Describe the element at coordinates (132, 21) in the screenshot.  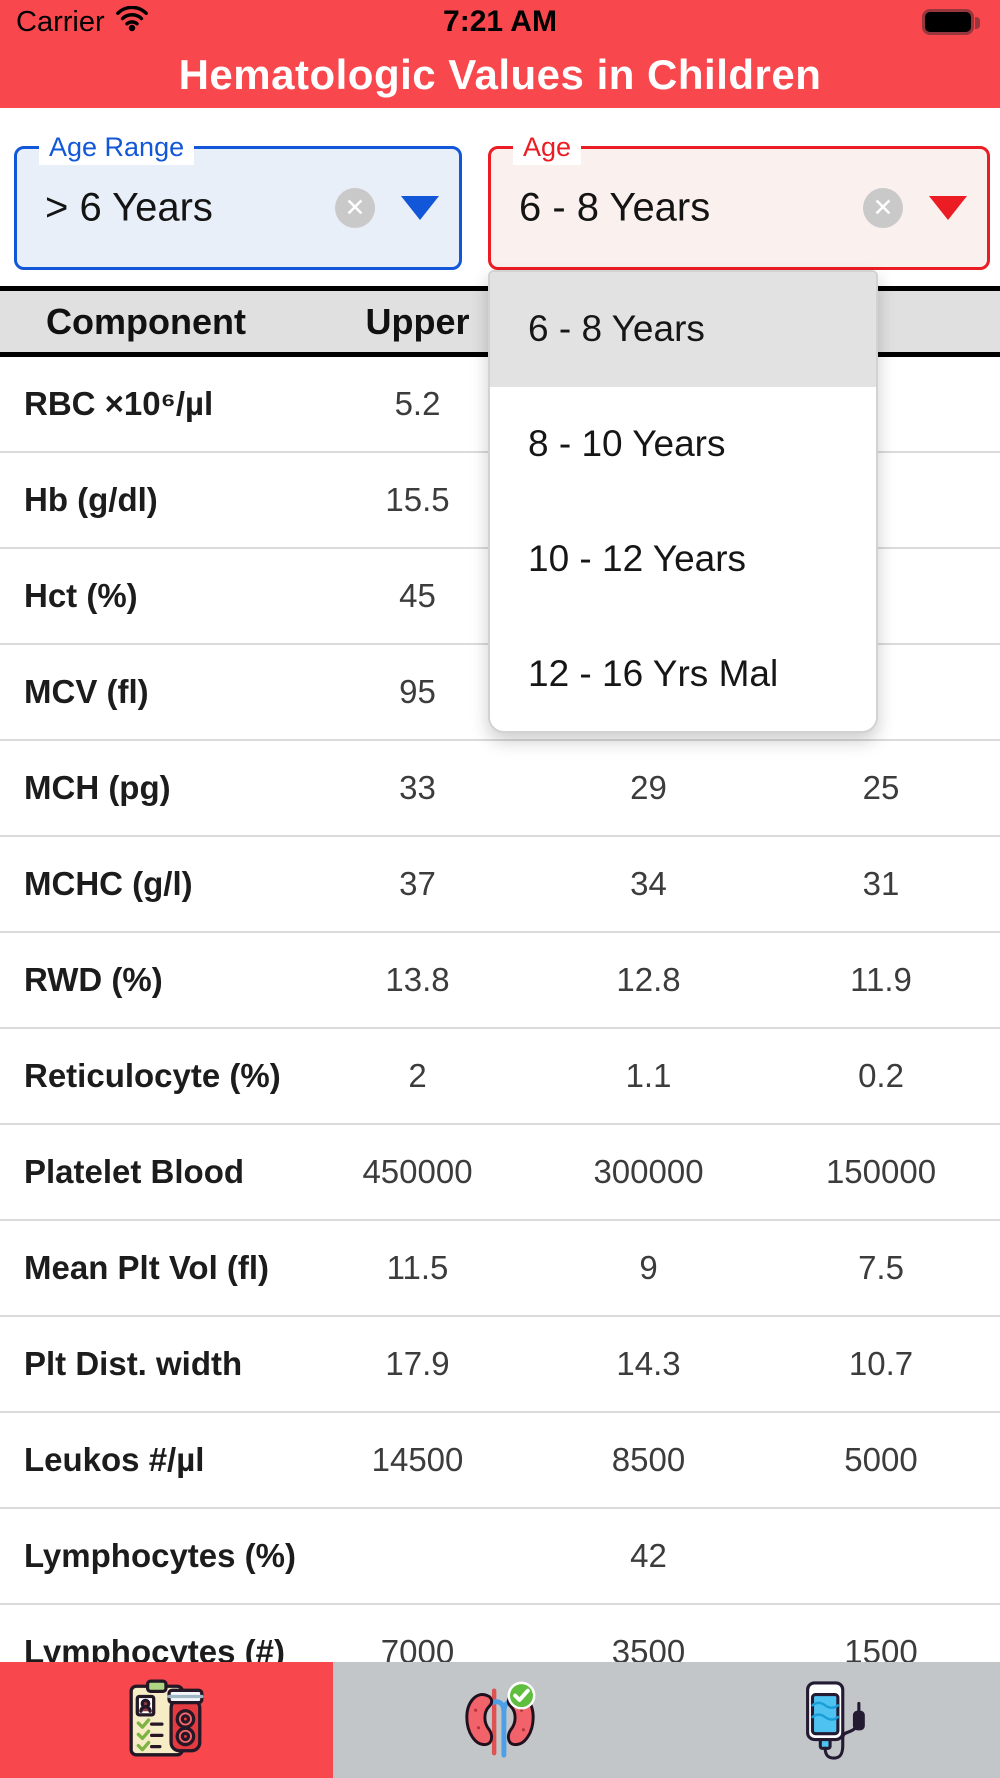
I see `wifi-icon` at that location.